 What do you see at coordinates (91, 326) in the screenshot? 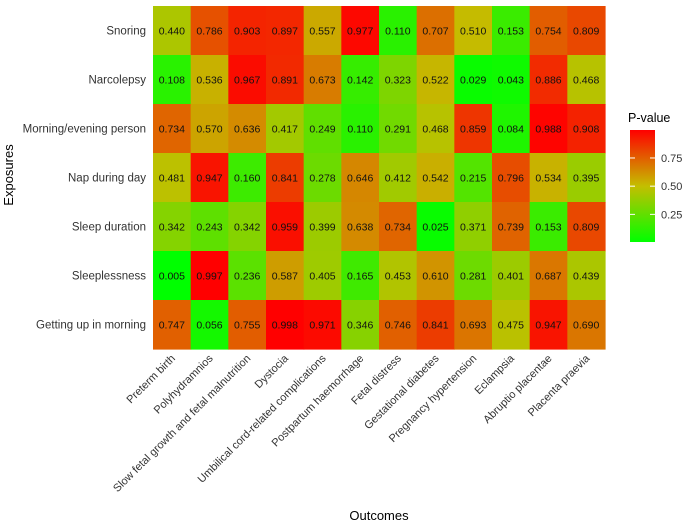
I see `y-tick-label: Getting up in morning` at bounding box center [91, 326].